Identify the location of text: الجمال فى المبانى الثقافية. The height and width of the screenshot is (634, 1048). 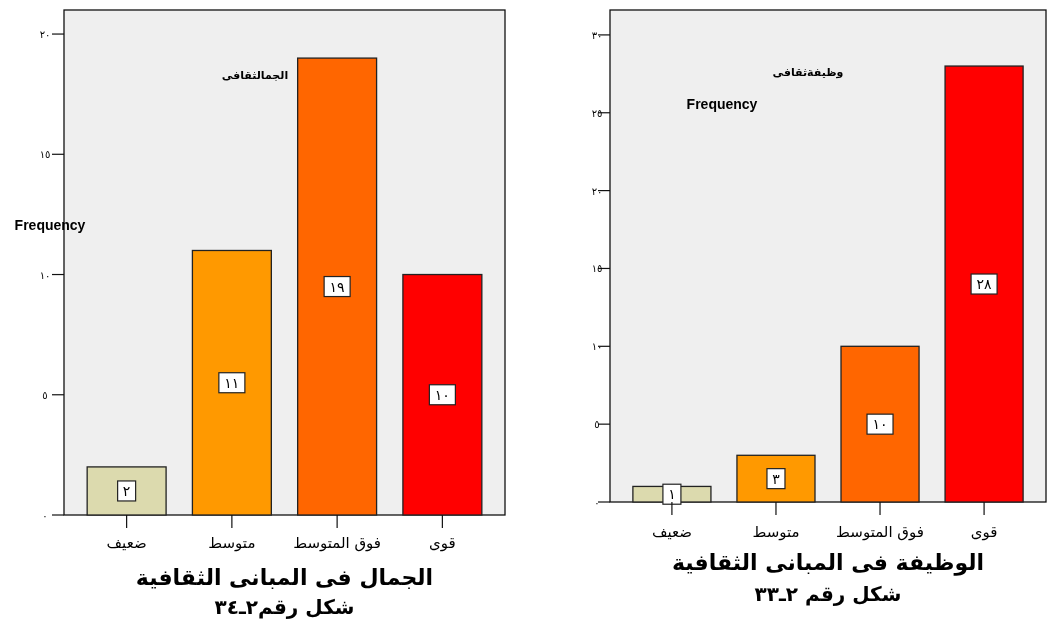
(284, 577).